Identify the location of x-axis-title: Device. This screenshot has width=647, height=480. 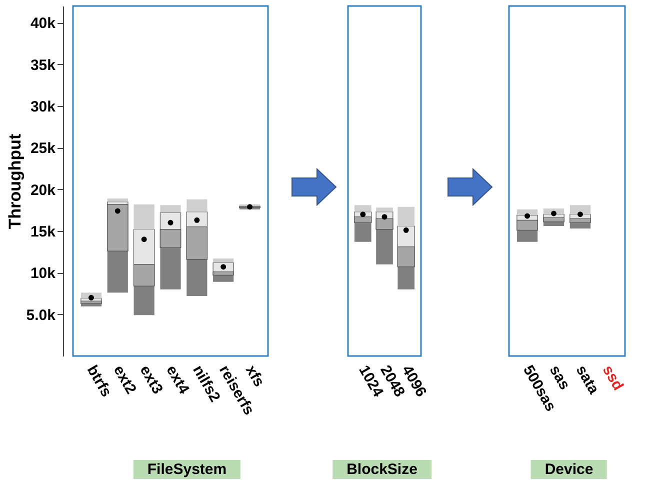
(569, 469).